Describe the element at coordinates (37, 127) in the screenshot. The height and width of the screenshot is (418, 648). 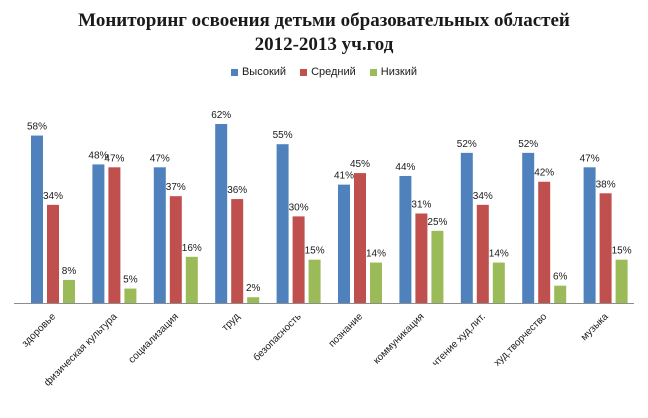
I see `data-label: 58%` at that location.